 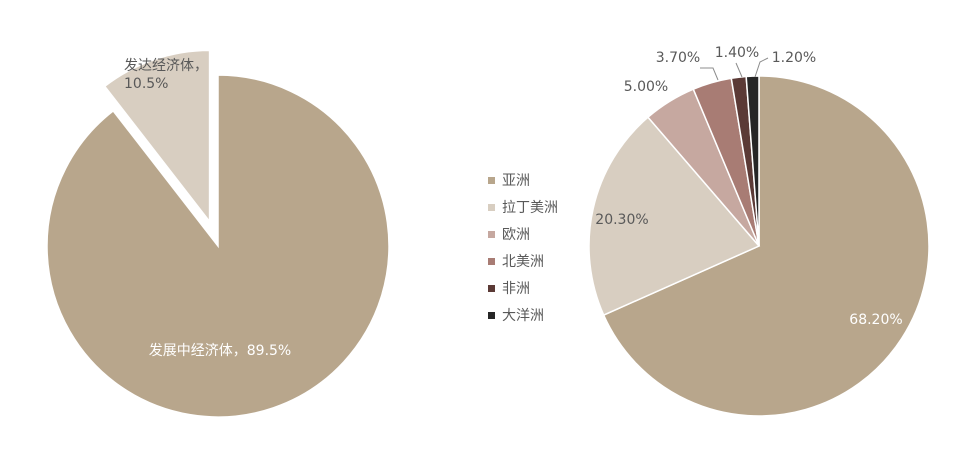 I want to click on pie1-label-developed: 发达经济体， 10.5%, so click(x=166, y=75).